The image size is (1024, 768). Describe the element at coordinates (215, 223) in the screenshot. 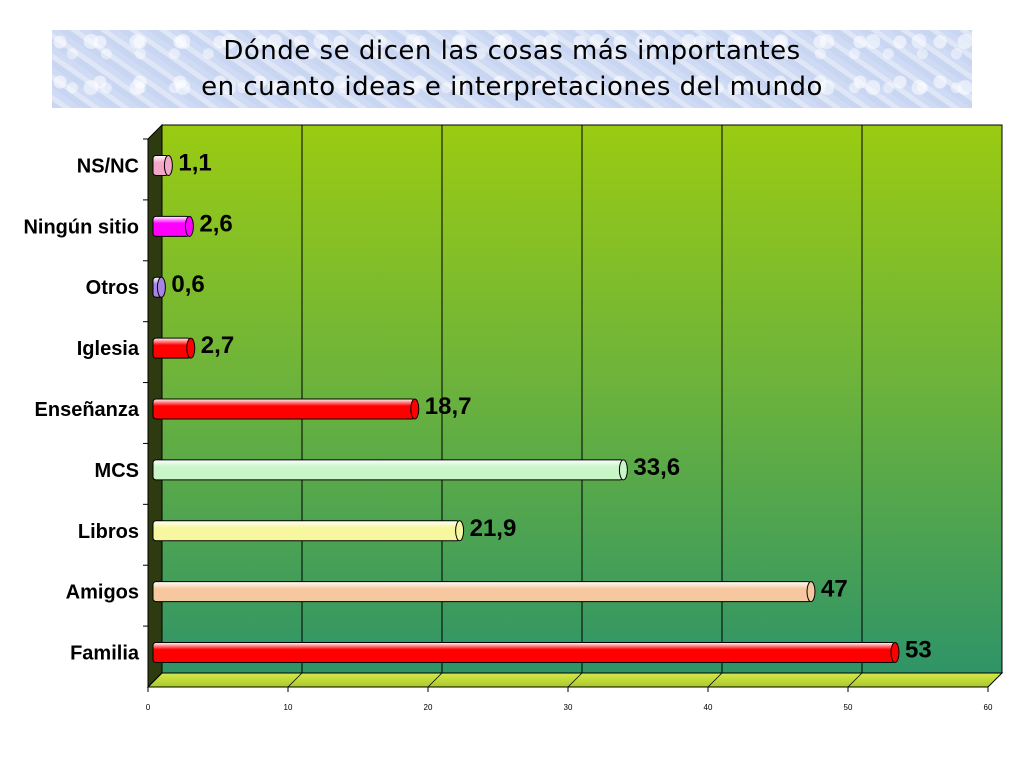

I see `data-label: 2,6` at that location.